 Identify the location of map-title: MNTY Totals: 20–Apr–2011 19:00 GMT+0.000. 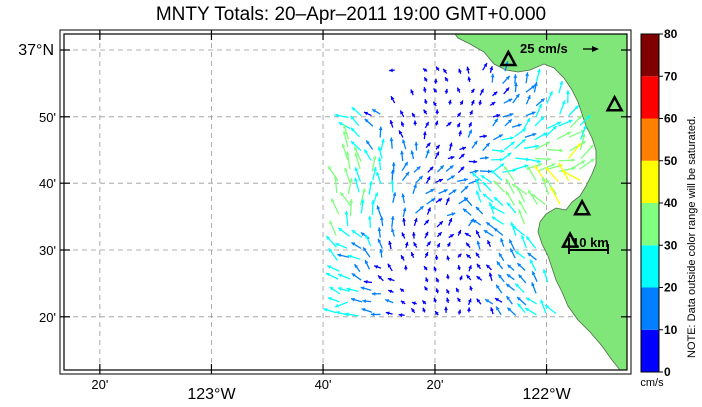
(351, 14).